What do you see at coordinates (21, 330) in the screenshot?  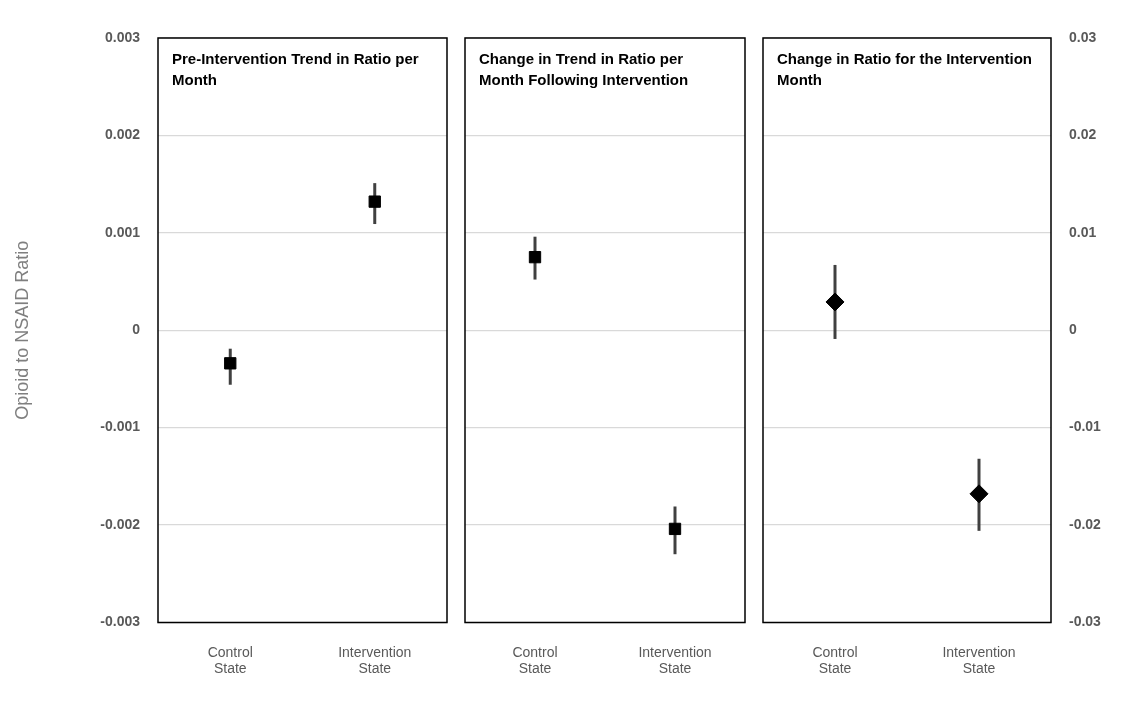 I see `y-axis-title: Opioid to NSAID Ratio` at bounding box center [21, 330].